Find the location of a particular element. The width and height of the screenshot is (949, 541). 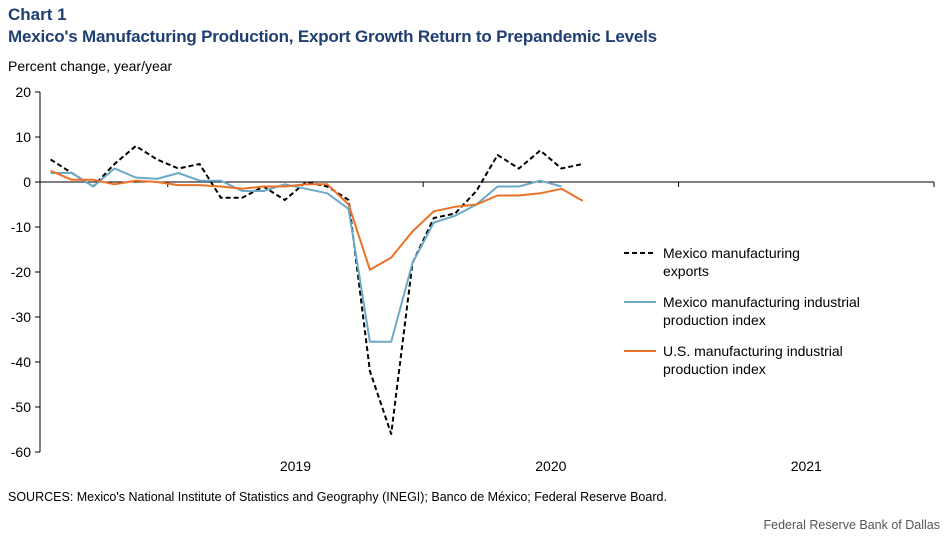

x-tick-label: 2021 is located at coordinates (806, 466).